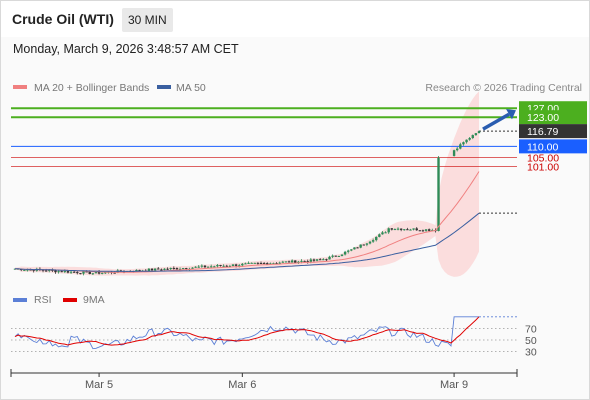 The width and height of the screenshot is (590, 400). What do you see at coordinates (126, 49) in the screenshot?
I see `timestamp: Monday, March 9, 2026 3:48:57 AM CET` at bounding box center [126, 49].